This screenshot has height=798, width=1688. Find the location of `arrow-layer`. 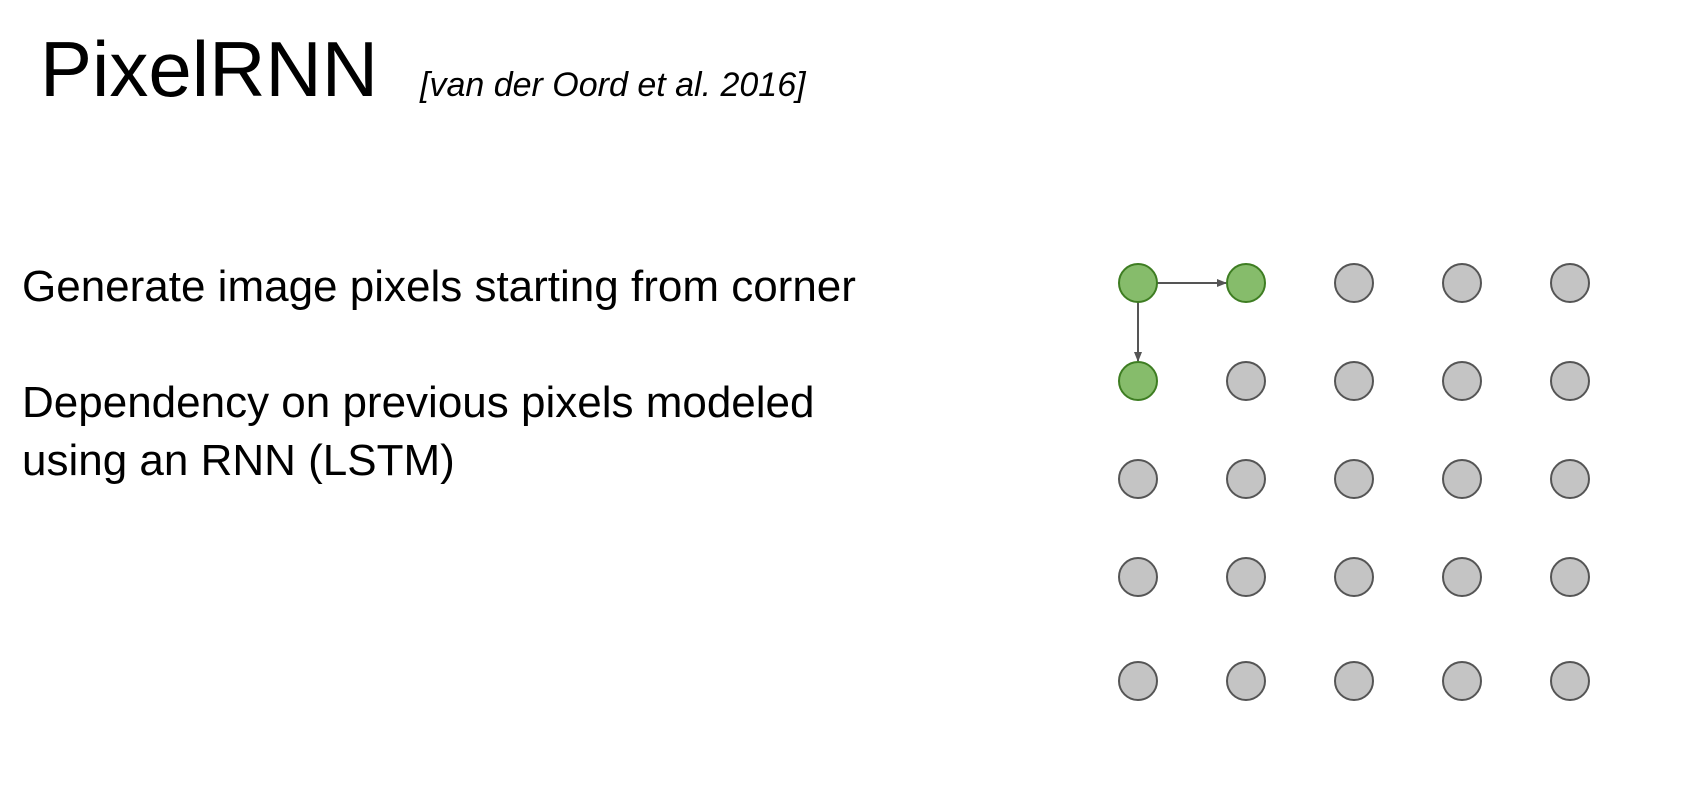

arrow-layer is located at coordinates (1180, 320).